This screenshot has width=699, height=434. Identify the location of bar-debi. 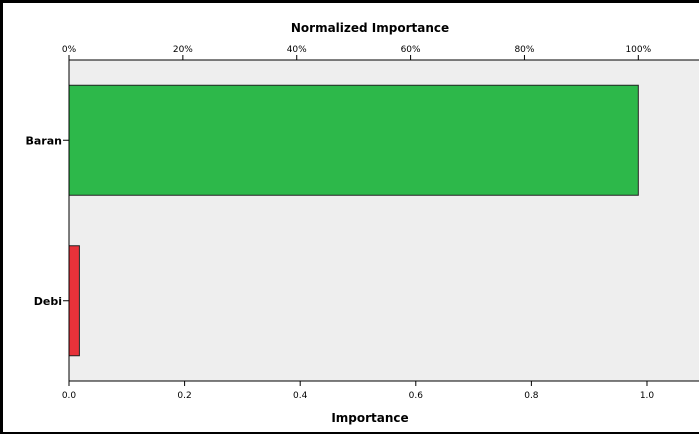
(74, 301).